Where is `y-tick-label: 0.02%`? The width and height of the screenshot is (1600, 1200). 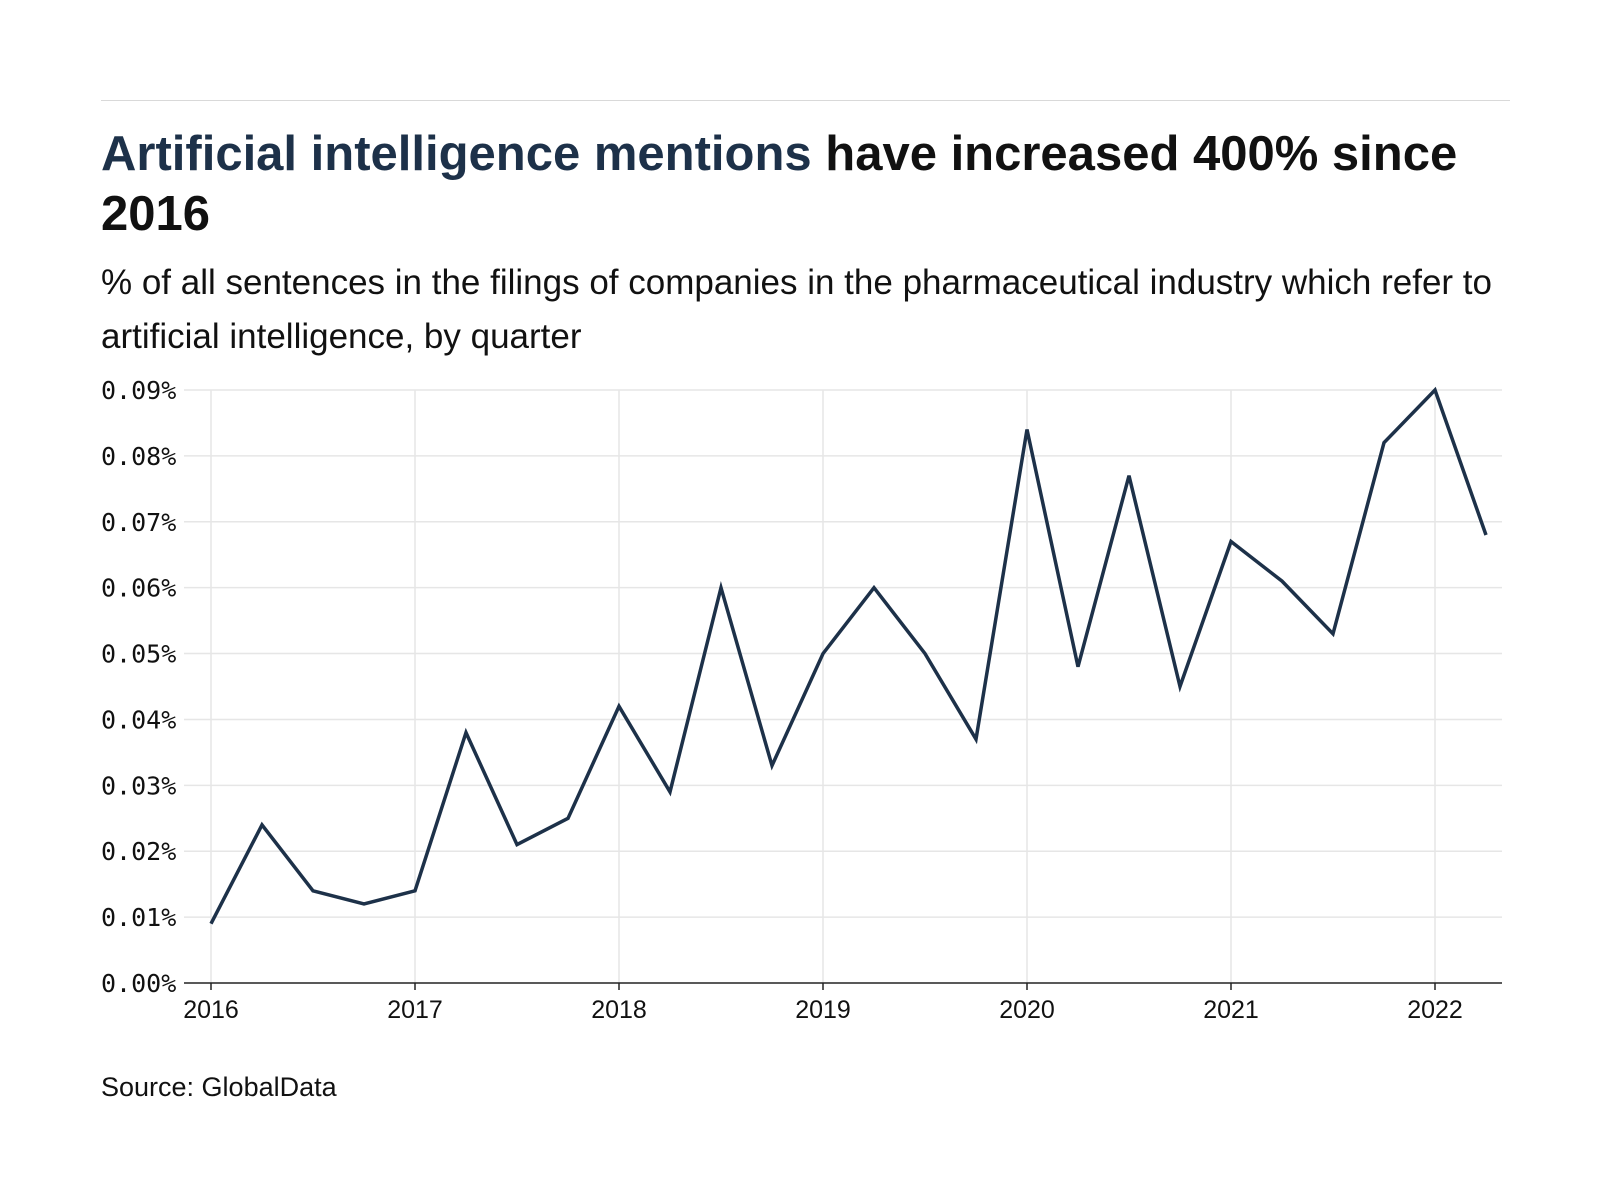 y-tick-label: 0.02% is located at coordinates (138, 851).